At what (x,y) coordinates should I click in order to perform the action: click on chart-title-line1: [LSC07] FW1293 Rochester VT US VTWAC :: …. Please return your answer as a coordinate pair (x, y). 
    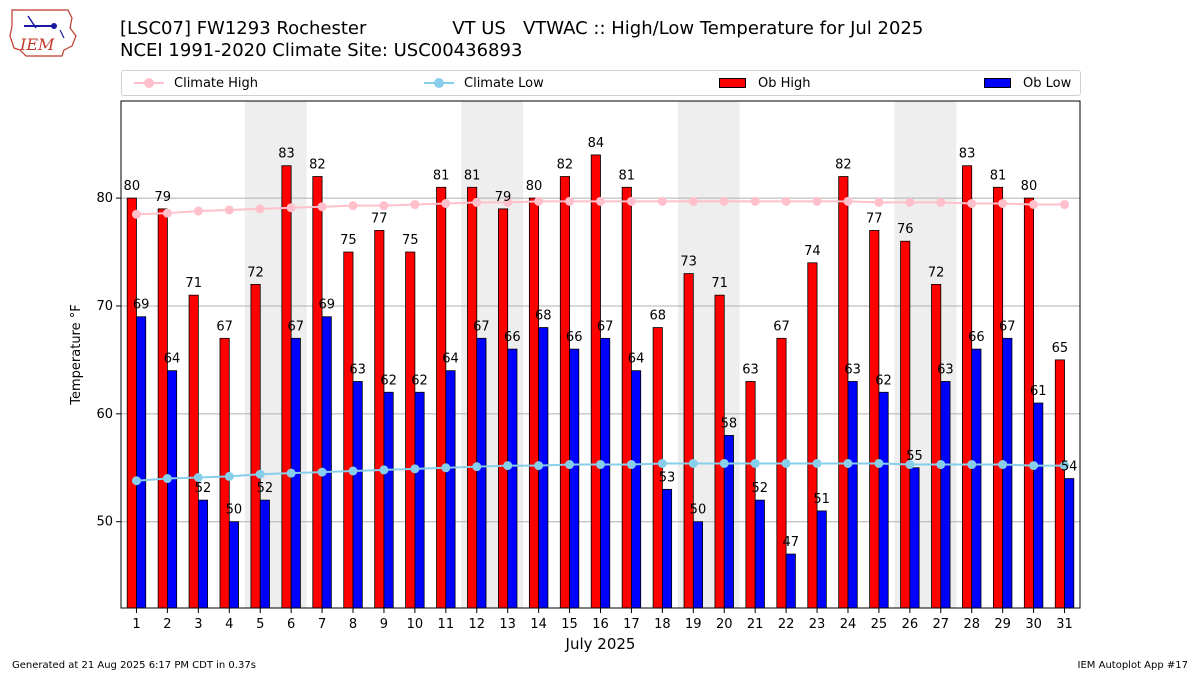
    Looking at the image, I should click on (522, 28).